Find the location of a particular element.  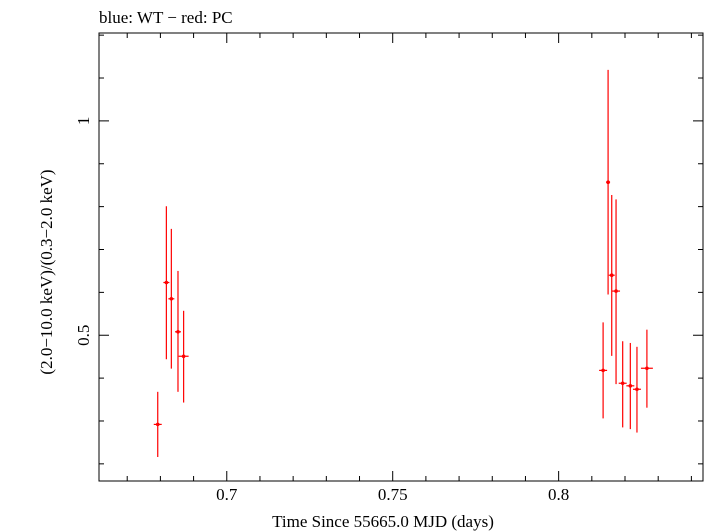

x-tick-label: 0.75 is located at coordinates (393, 494).